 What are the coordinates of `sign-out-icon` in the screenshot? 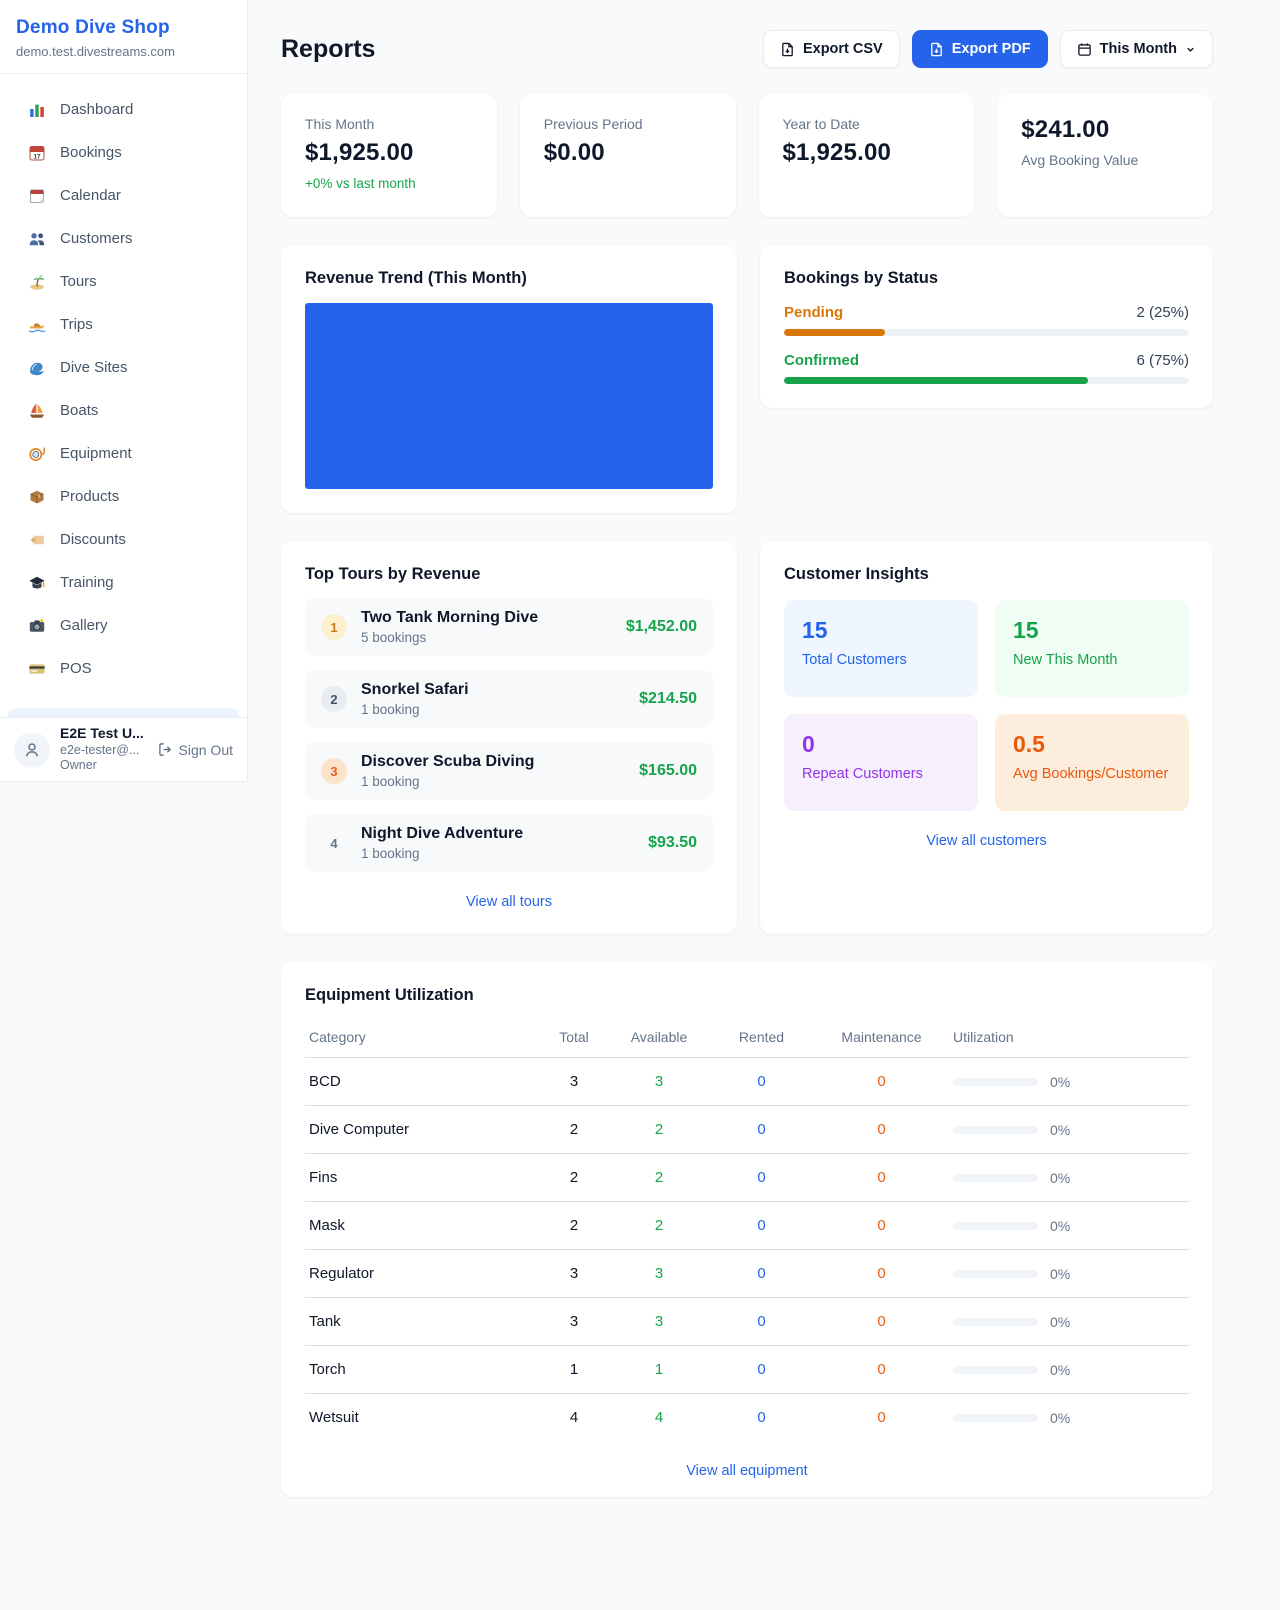 It's located at (164, 749).